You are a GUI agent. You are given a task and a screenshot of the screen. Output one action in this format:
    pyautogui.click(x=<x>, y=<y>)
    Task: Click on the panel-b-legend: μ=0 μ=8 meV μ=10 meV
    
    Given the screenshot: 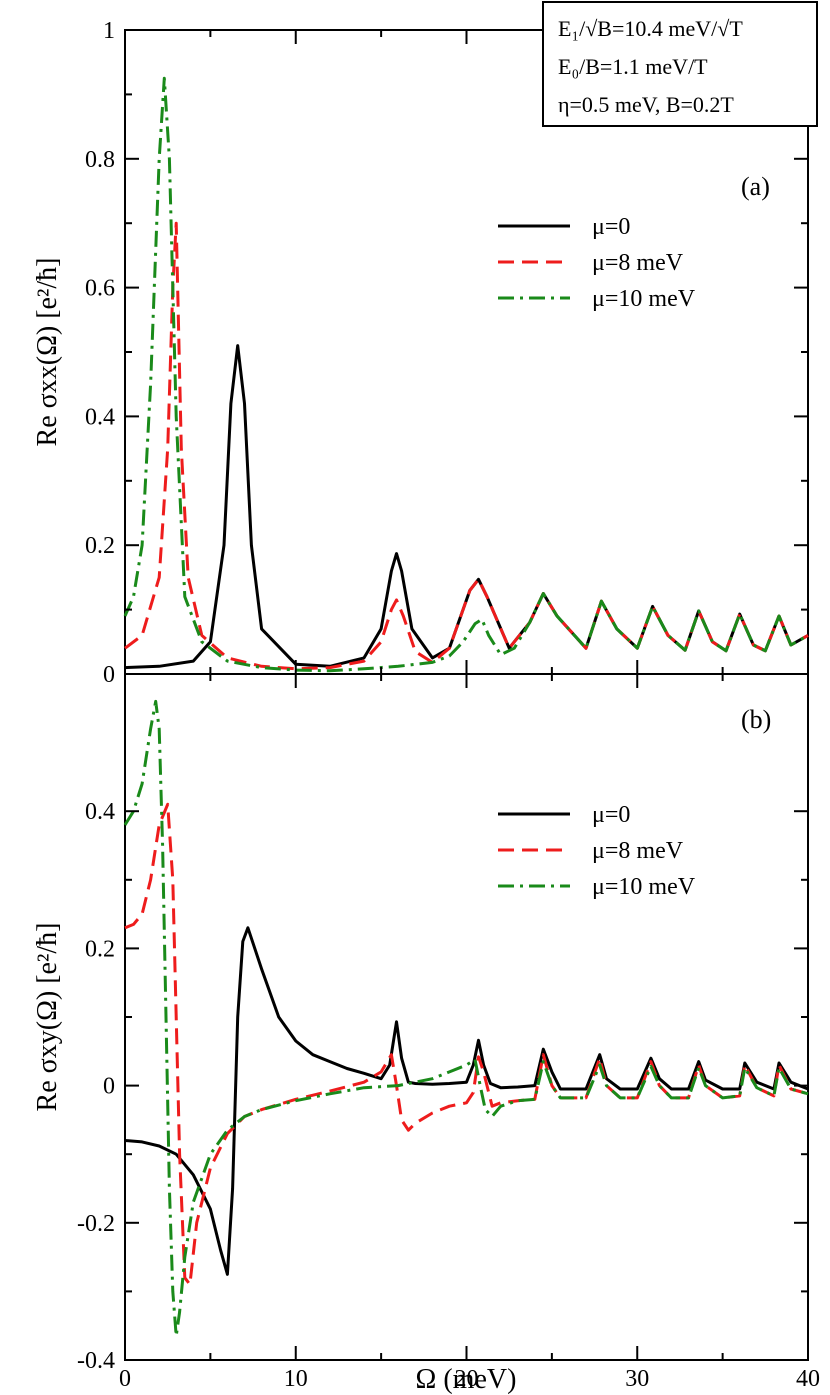 What is the action you would take?
    pyautogui.click(x=597, y=851)
    